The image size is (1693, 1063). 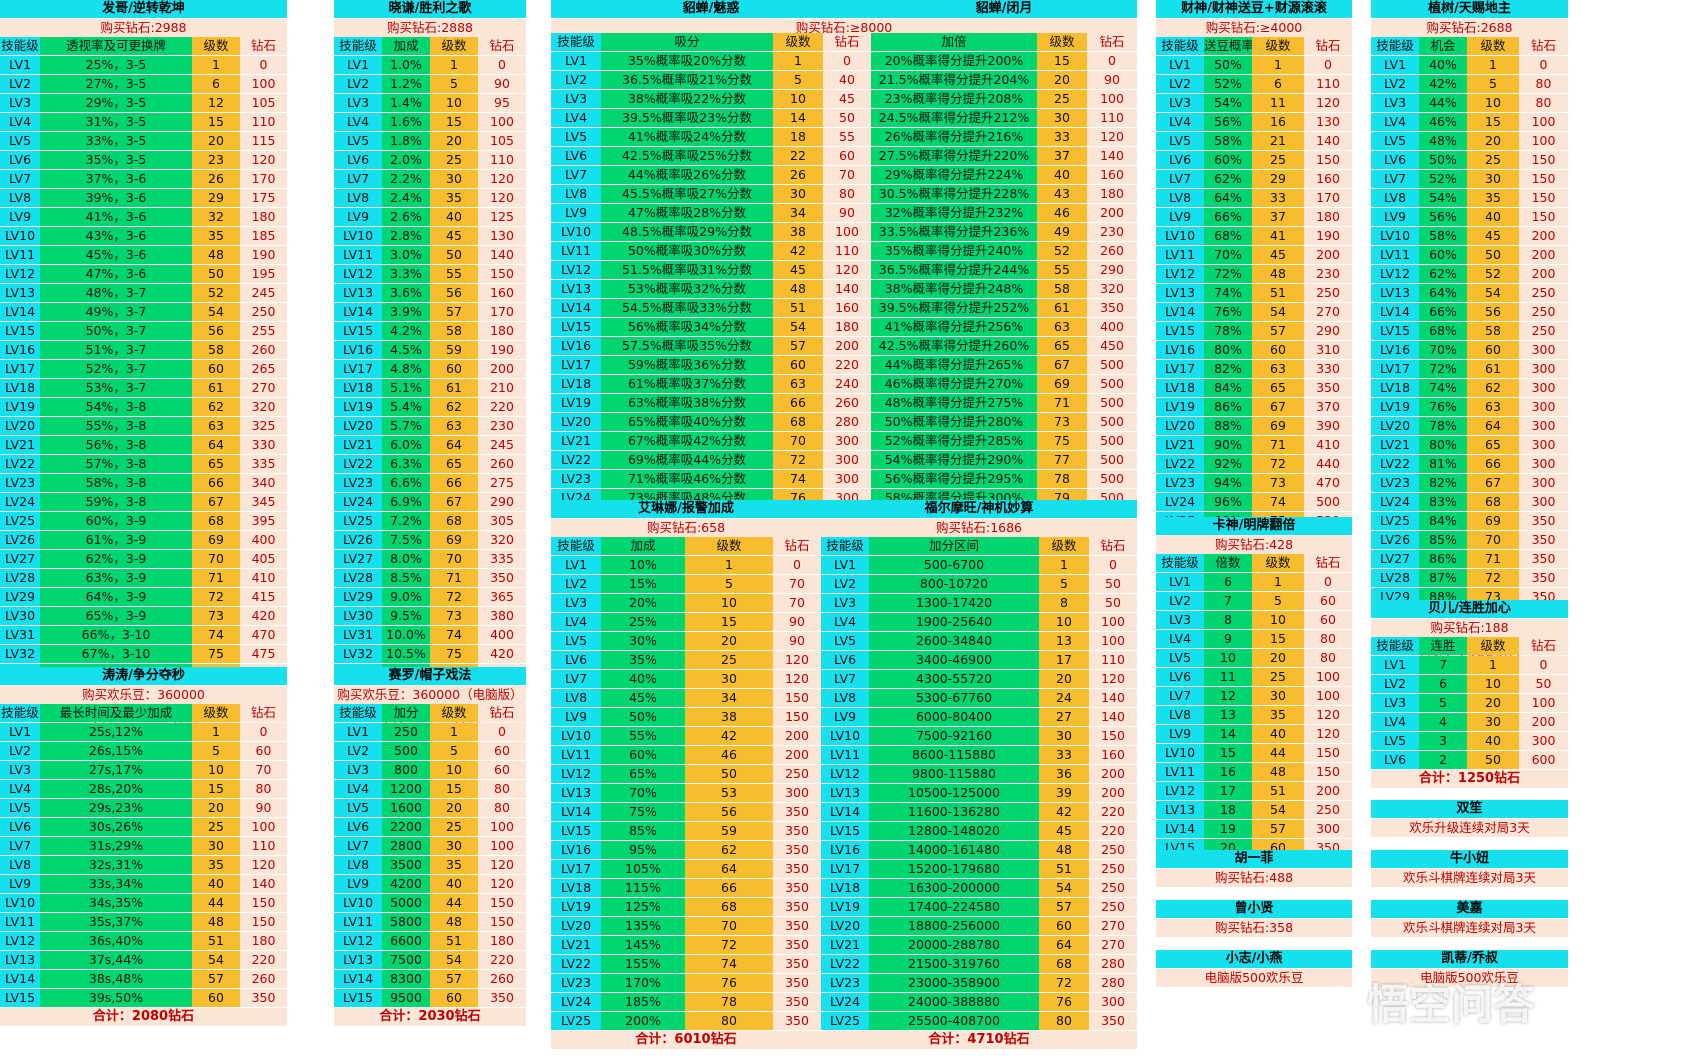 I want to click on column-header: 钻石, so click(x=847, y=42).